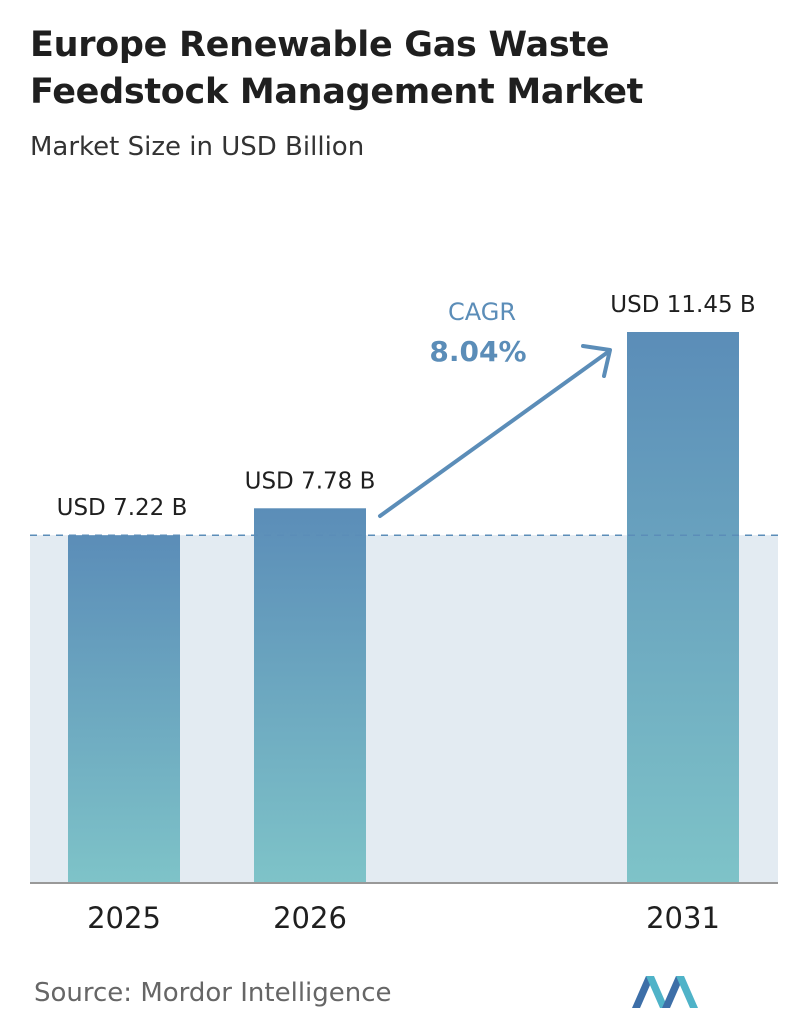 This screenshot has width=796, height=1034. Describe the element at coordinates (310, 918) in the screenshot. I see `x-tick-label-2026: 2026` at that location.